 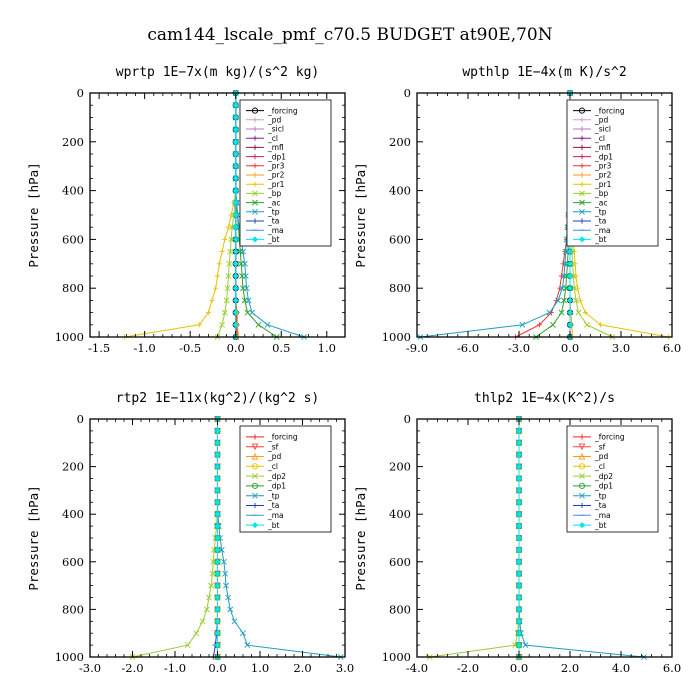 What do you see at coordinates (468, 348) in the screenshot?
I see `x-tick-label: -6.0` at bounding box center [468, 348].